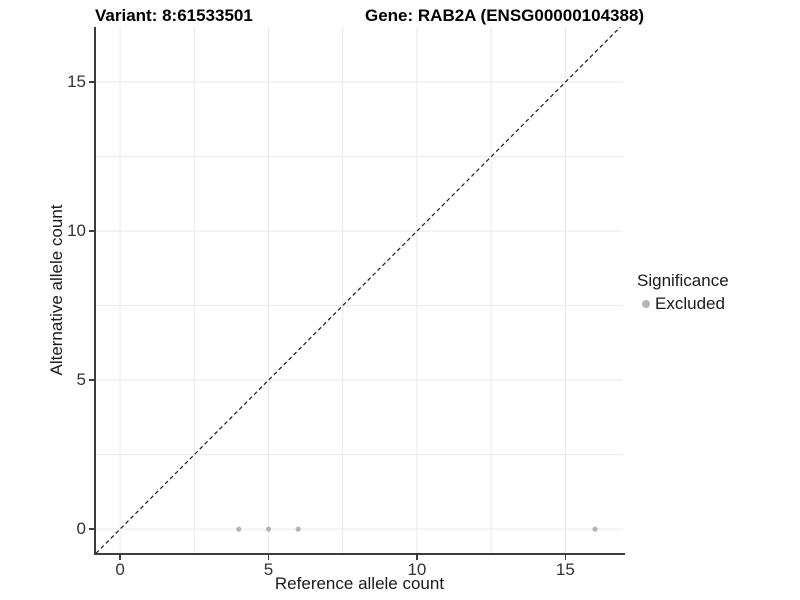 The image size is (800, 600). What do you see at coordinates (690, 303) in the screenshot?
I see `legend-item-label: Excluded` at bounding box center [690, 303].